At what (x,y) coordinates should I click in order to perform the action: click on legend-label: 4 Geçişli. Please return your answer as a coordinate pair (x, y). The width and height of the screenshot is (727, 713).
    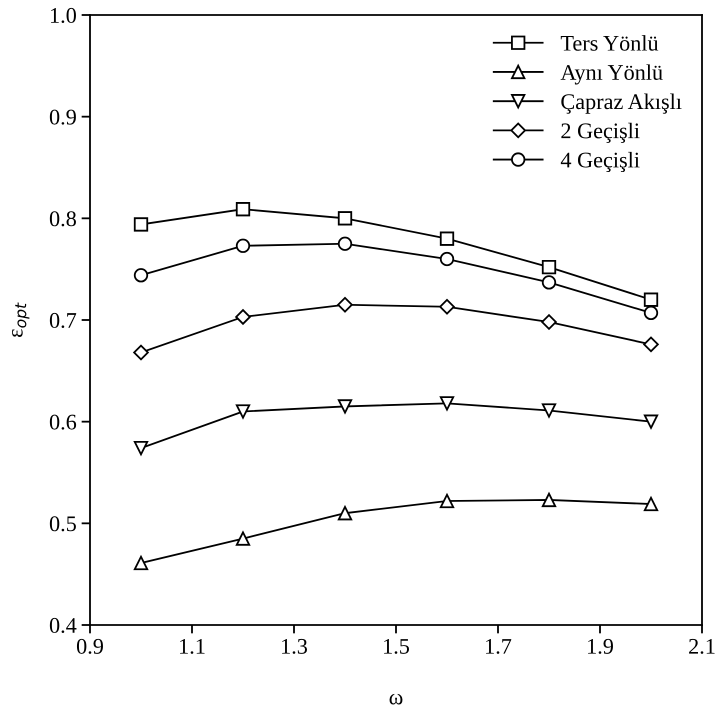
    Looking at the image, I should click on (600, 162).